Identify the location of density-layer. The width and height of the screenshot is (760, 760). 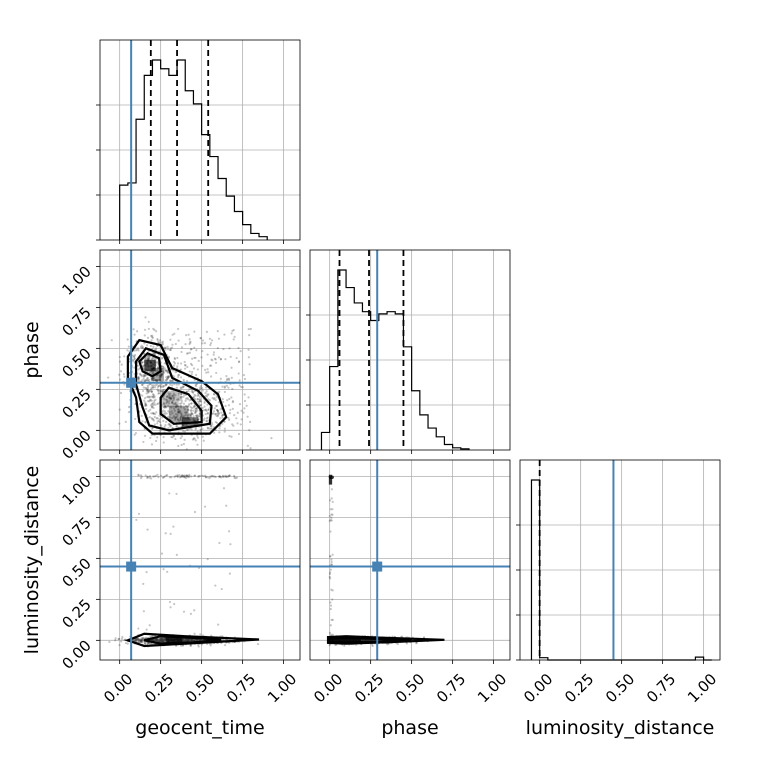
(385, 561).